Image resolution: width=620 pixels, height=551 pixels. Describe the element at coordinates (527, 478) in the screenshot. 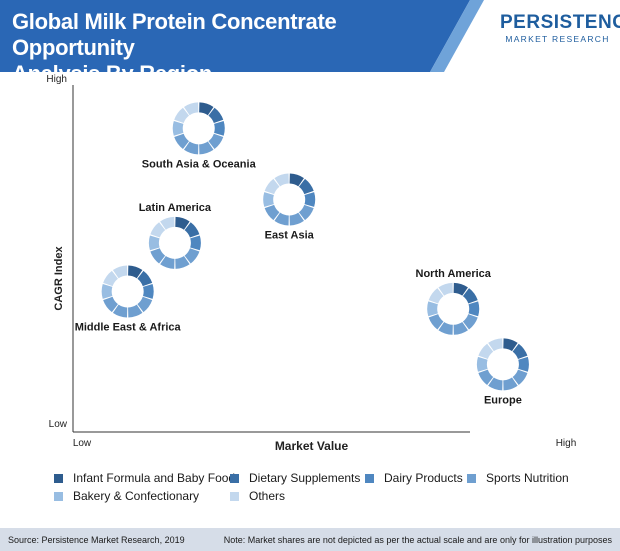

I see `legend-label: Sports Nutrition` at that location.